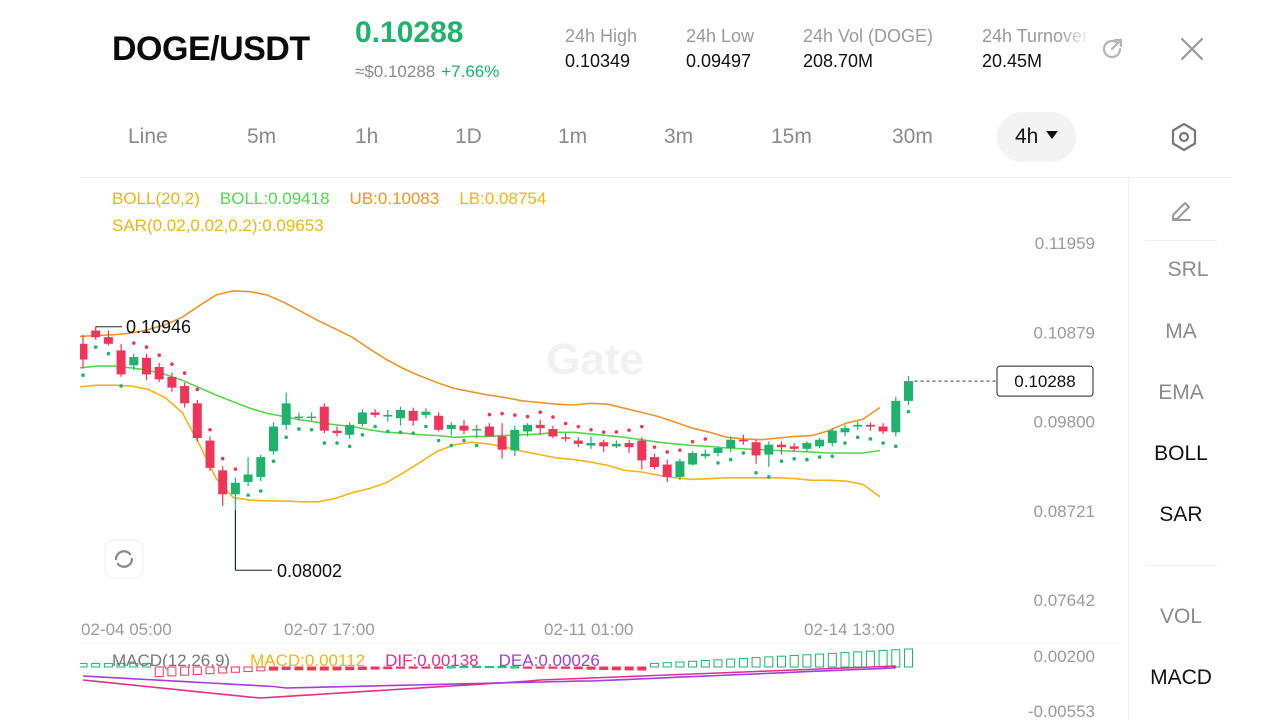 The height and width of the screenshot is (720, 1280). I want to click on sar-value: SAR(0.02,0.02,0.2):0.09653, so click(218, 225).